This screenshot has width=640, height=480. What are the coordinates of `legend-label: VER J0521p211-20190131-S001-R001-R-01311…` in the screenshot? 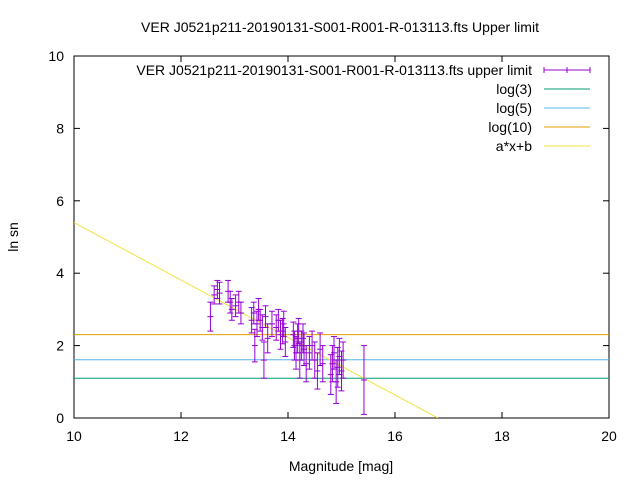 It's located at (334, 70).